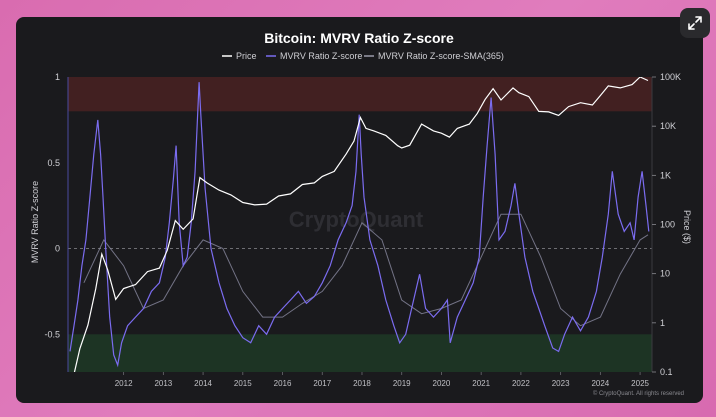  I want to click on x-tick-label: 2017, so click(322, 383).